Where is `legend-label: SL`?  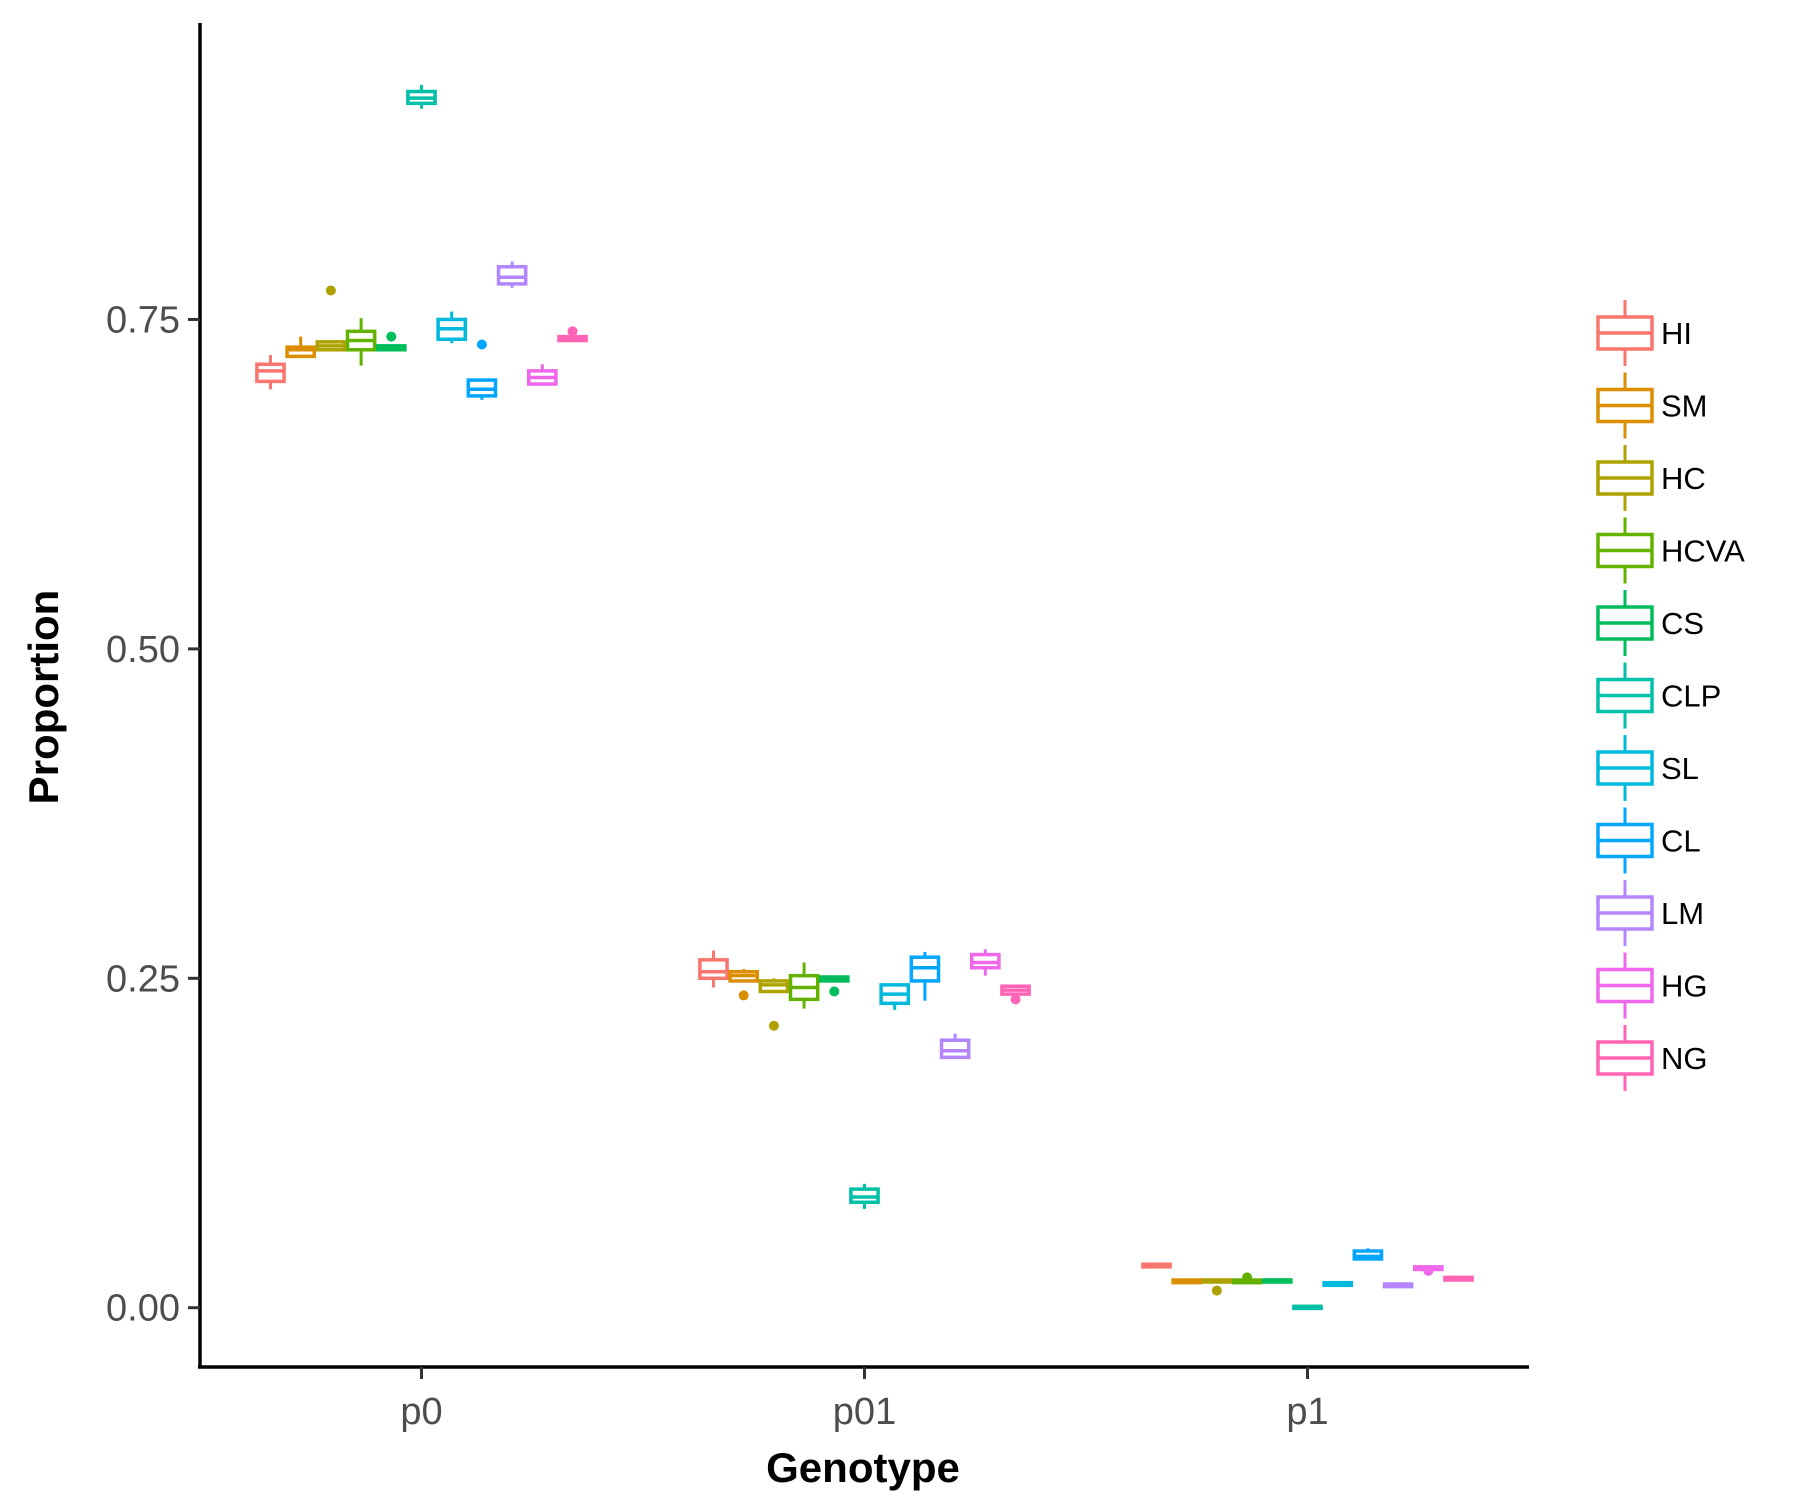
legend-label: SL is located at coordinates (1680, 768).